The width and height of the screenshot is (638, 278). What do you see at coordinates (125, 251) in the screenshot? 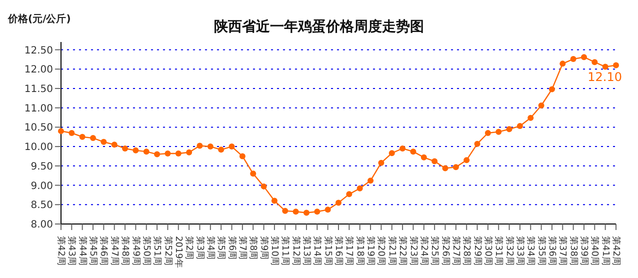
I see `x-tick-label: 第48周` at bounding box center [125, 251].